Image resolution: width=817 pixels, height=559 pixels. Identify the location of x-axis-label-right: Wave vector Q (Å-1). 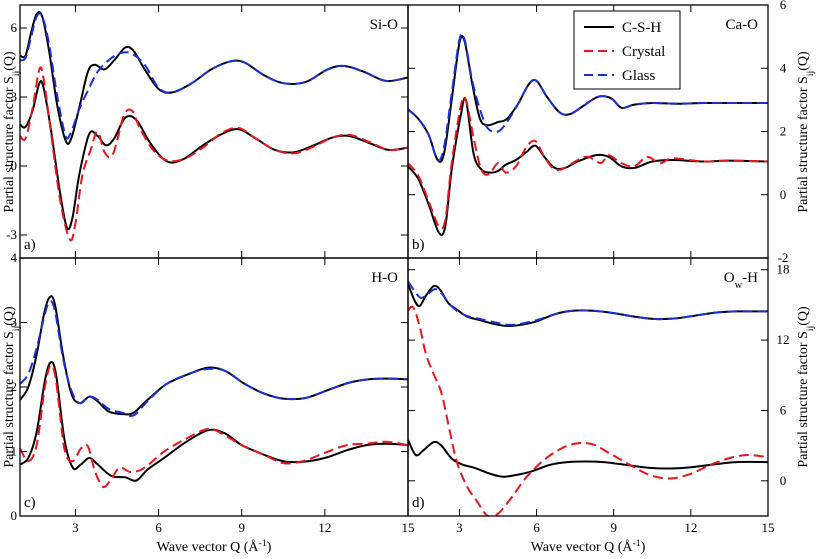
(588, 547).